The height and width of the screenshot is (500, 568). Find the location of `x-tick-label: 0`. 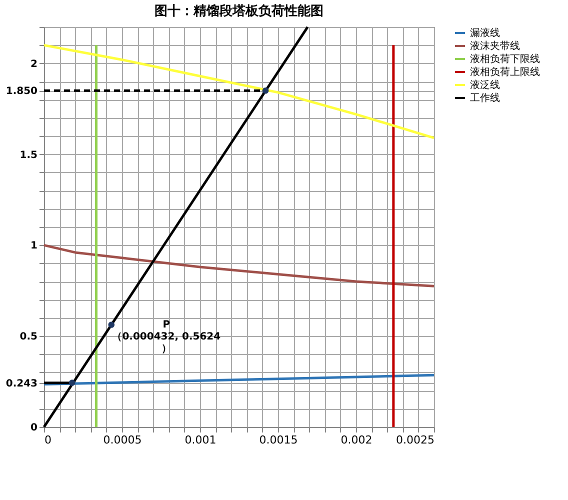

x-tick-label: 0 is located at coordinates (48, 440).